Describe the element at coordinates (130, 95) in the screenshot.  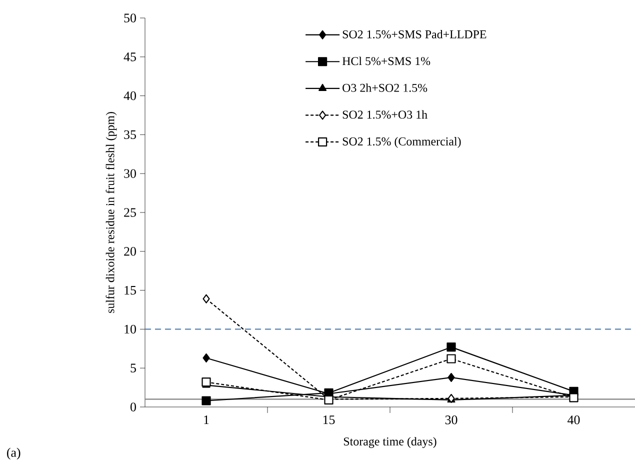
I see `y-tick-label: 40` at that location.